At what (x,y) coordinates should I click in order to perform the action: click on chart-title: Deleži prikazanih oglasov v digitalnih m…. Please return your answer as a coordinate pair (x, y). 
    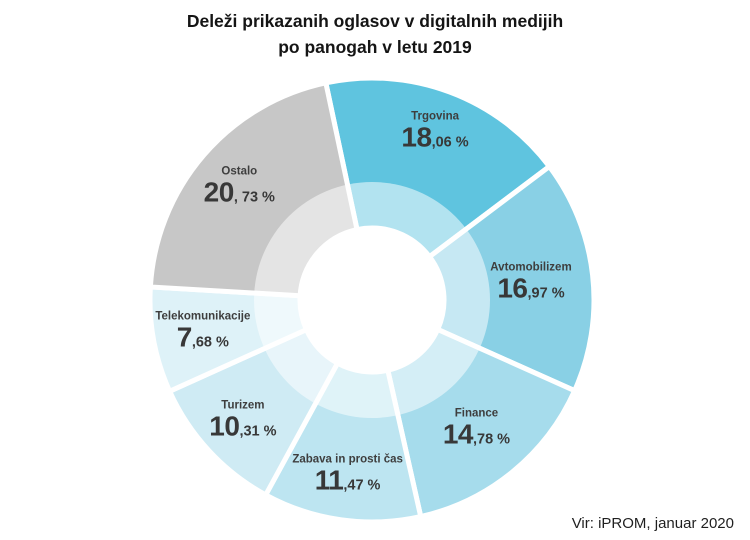
    Looking at the image, I should click on (375, 34).